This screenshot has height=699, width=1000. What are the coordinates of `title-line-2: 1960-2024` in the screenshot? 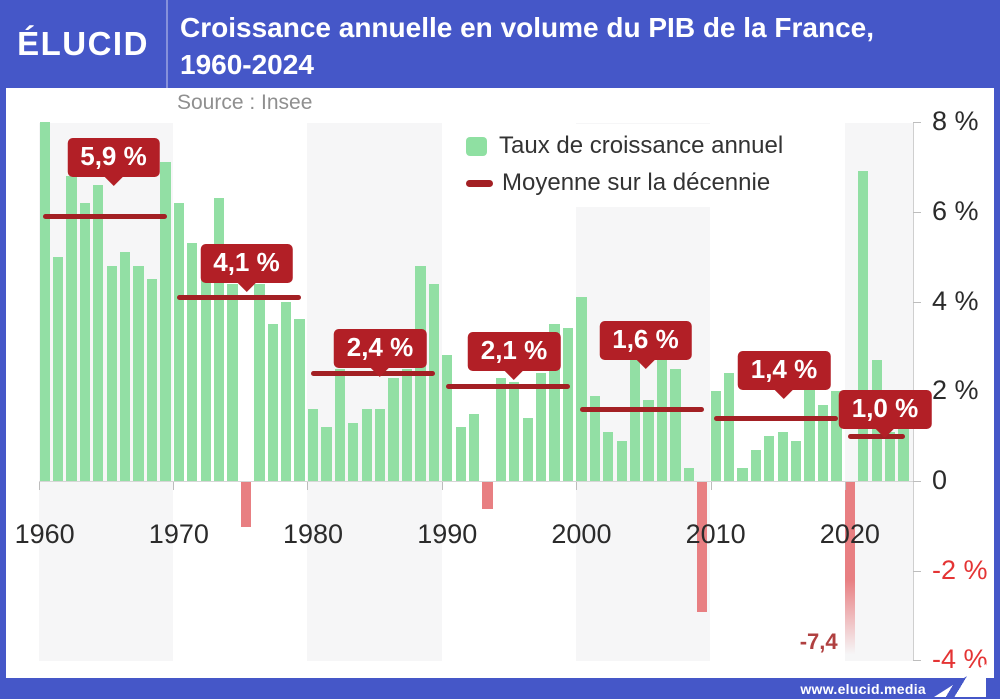 It's located at (247, 65).